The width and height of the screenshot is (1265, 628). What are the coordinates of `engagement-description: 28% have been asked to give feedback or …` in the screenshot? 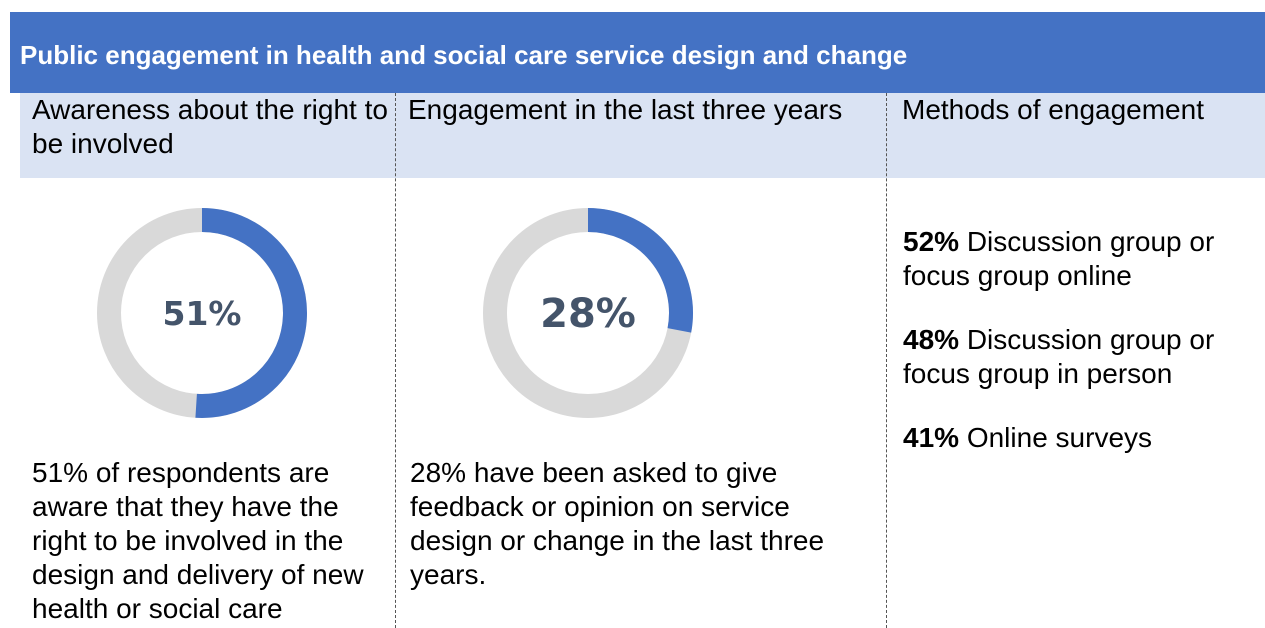 It's located at (617, 523).